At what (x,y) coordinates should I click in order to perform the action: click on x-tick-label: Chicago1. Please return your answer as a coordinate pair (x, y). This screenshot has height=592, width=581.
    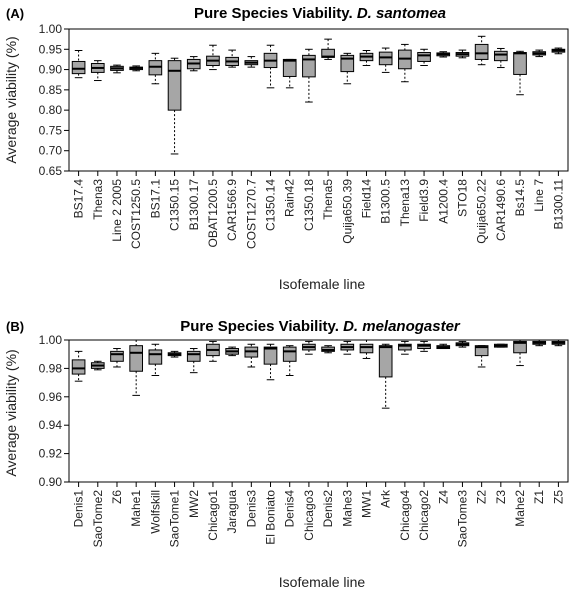
    Looking at the image, I should click on (213, 515).